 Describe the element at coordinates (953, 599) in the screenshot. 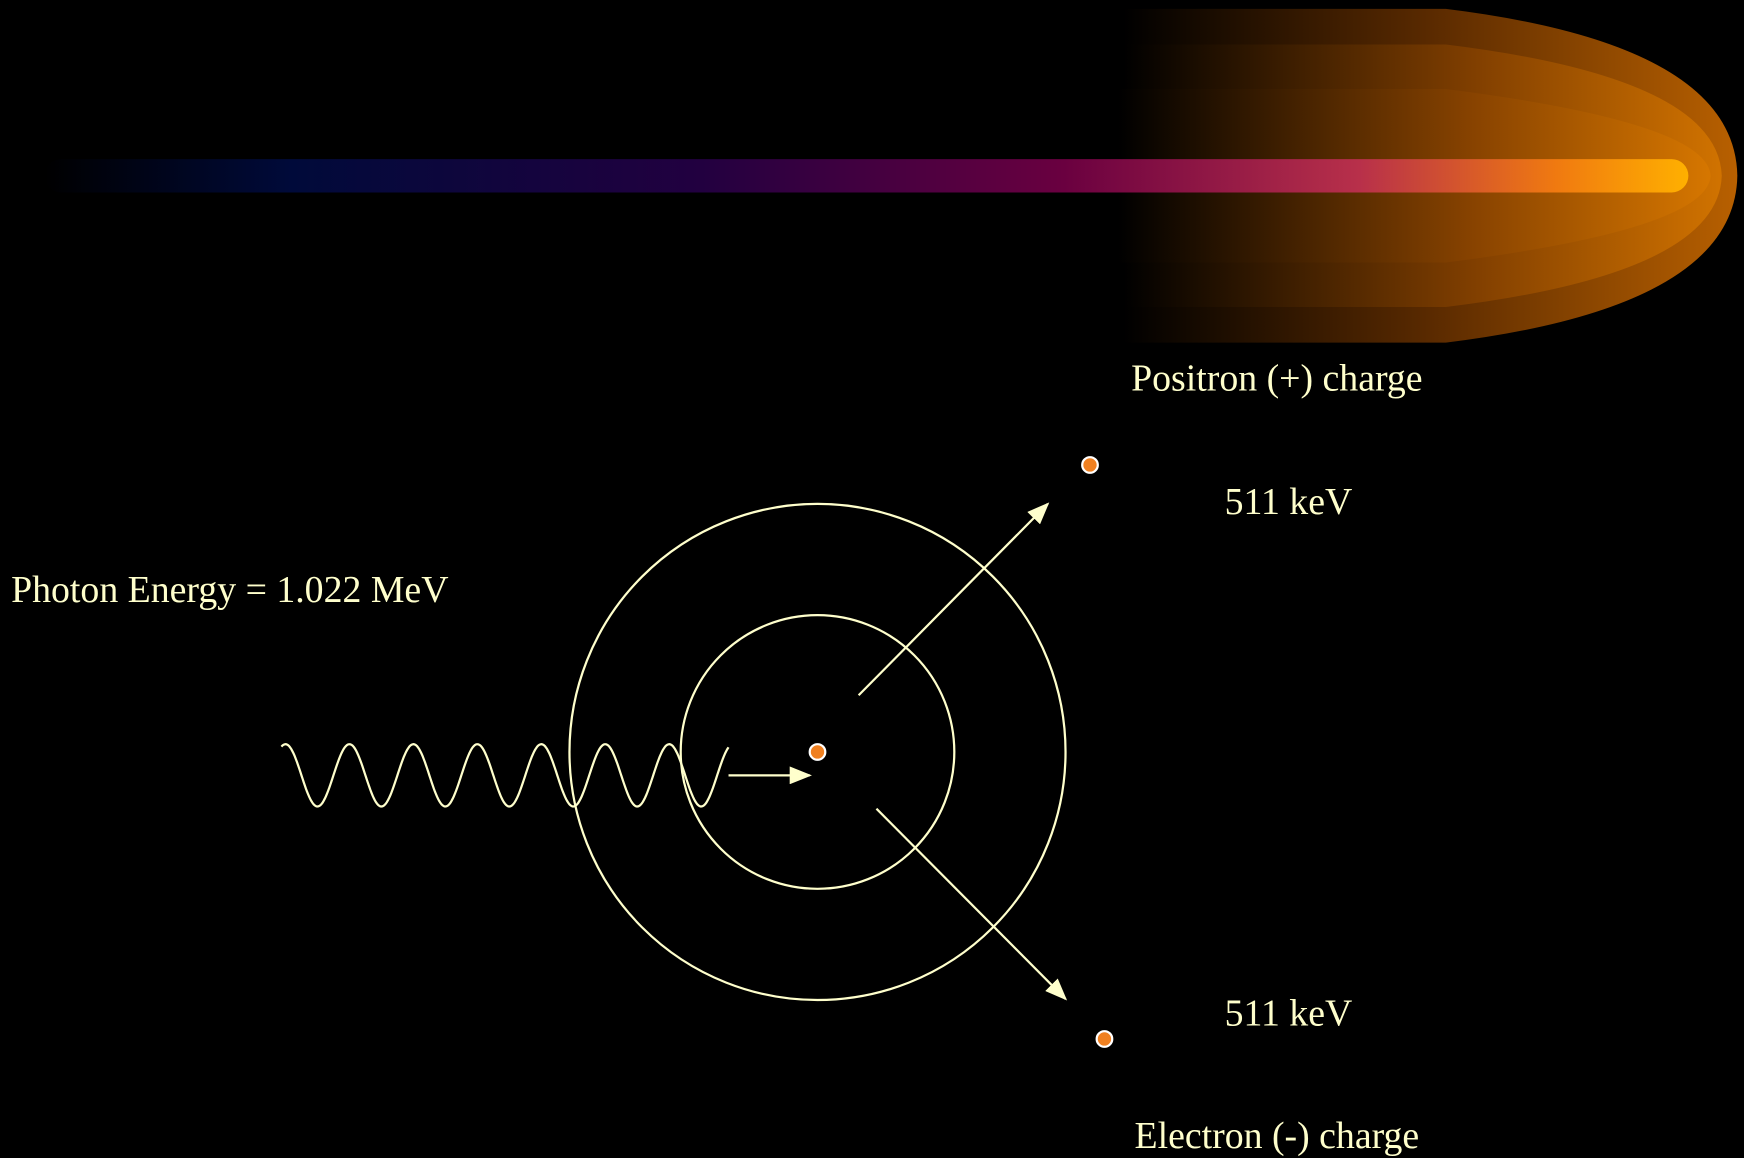

I see `positron-arrow` at that location.